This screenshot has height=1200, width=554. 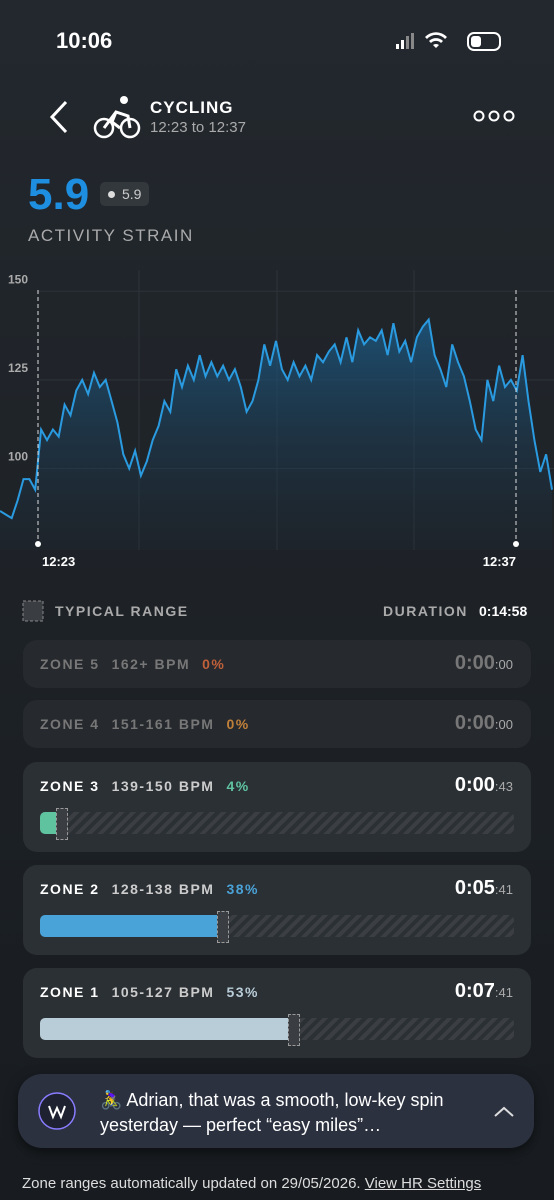 I want to click on zone-percent: 4%, so click(x=238, y=786).